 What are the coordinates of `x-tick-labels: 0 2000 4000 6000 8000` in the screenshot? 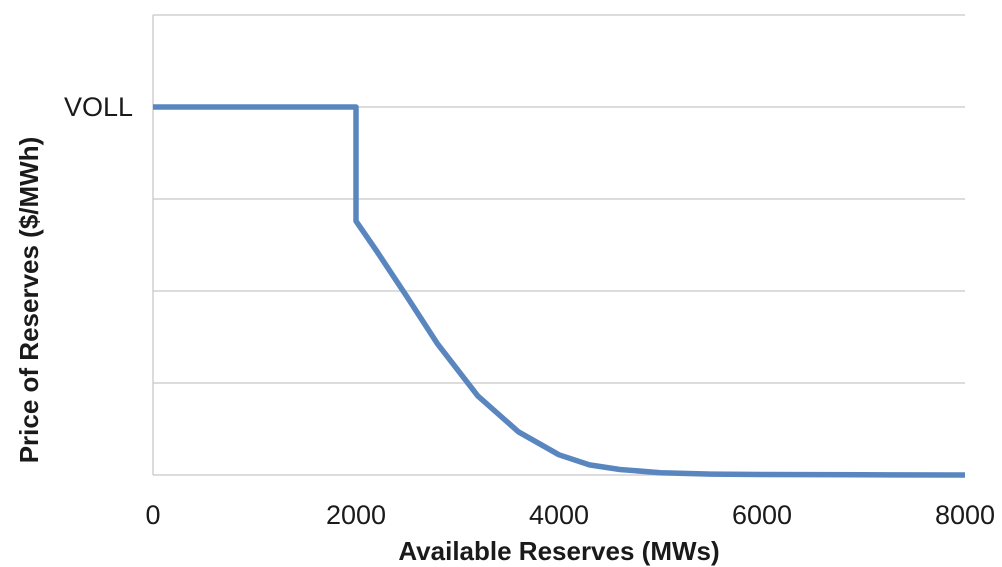 It's located at (570, 515).